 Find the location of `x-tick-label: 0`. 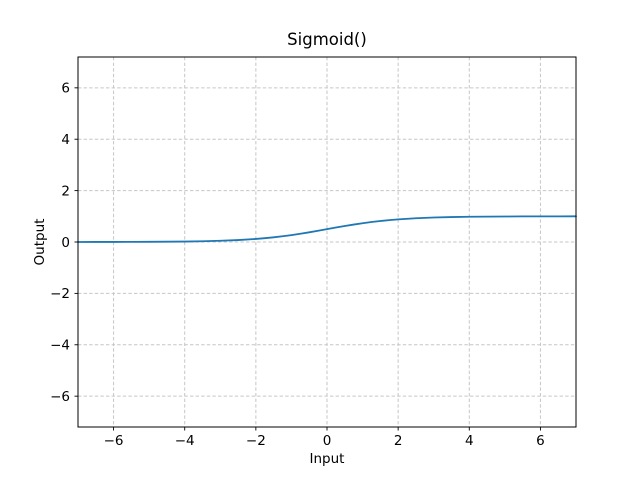

x-tick-label: 0 is located at coordinates (327, 441).